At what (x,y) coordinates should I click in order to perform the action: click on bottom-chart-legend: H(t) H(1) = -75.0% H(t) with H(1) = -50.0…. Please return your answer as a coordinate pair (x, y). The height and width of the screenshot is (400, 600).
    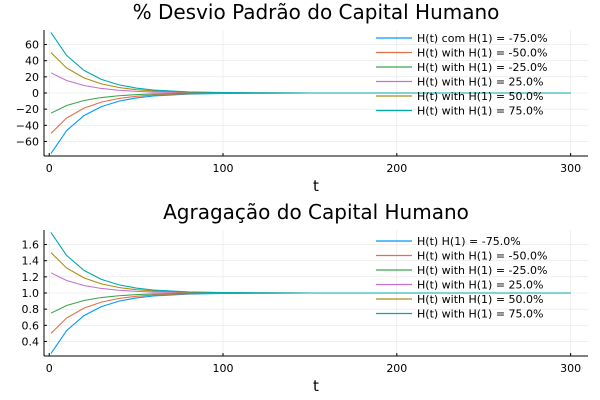
    Looking at the image, I should click on (461, 278).